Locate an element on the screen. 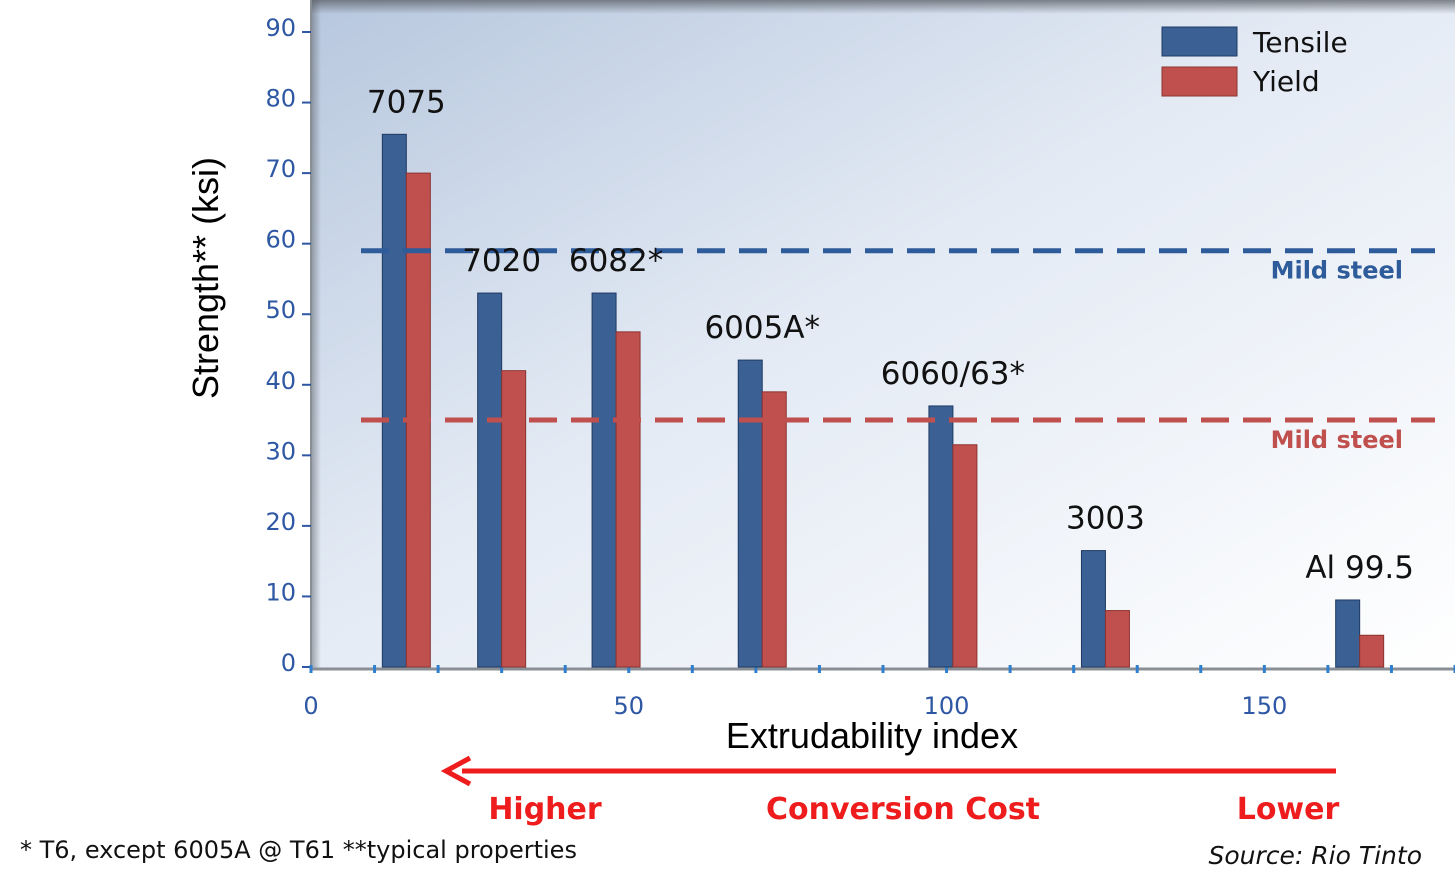 Image resolution: width=1455 pixels, height=886 pixels. alloy-label-4: 6060/63* is located at coordinates (953, 374).